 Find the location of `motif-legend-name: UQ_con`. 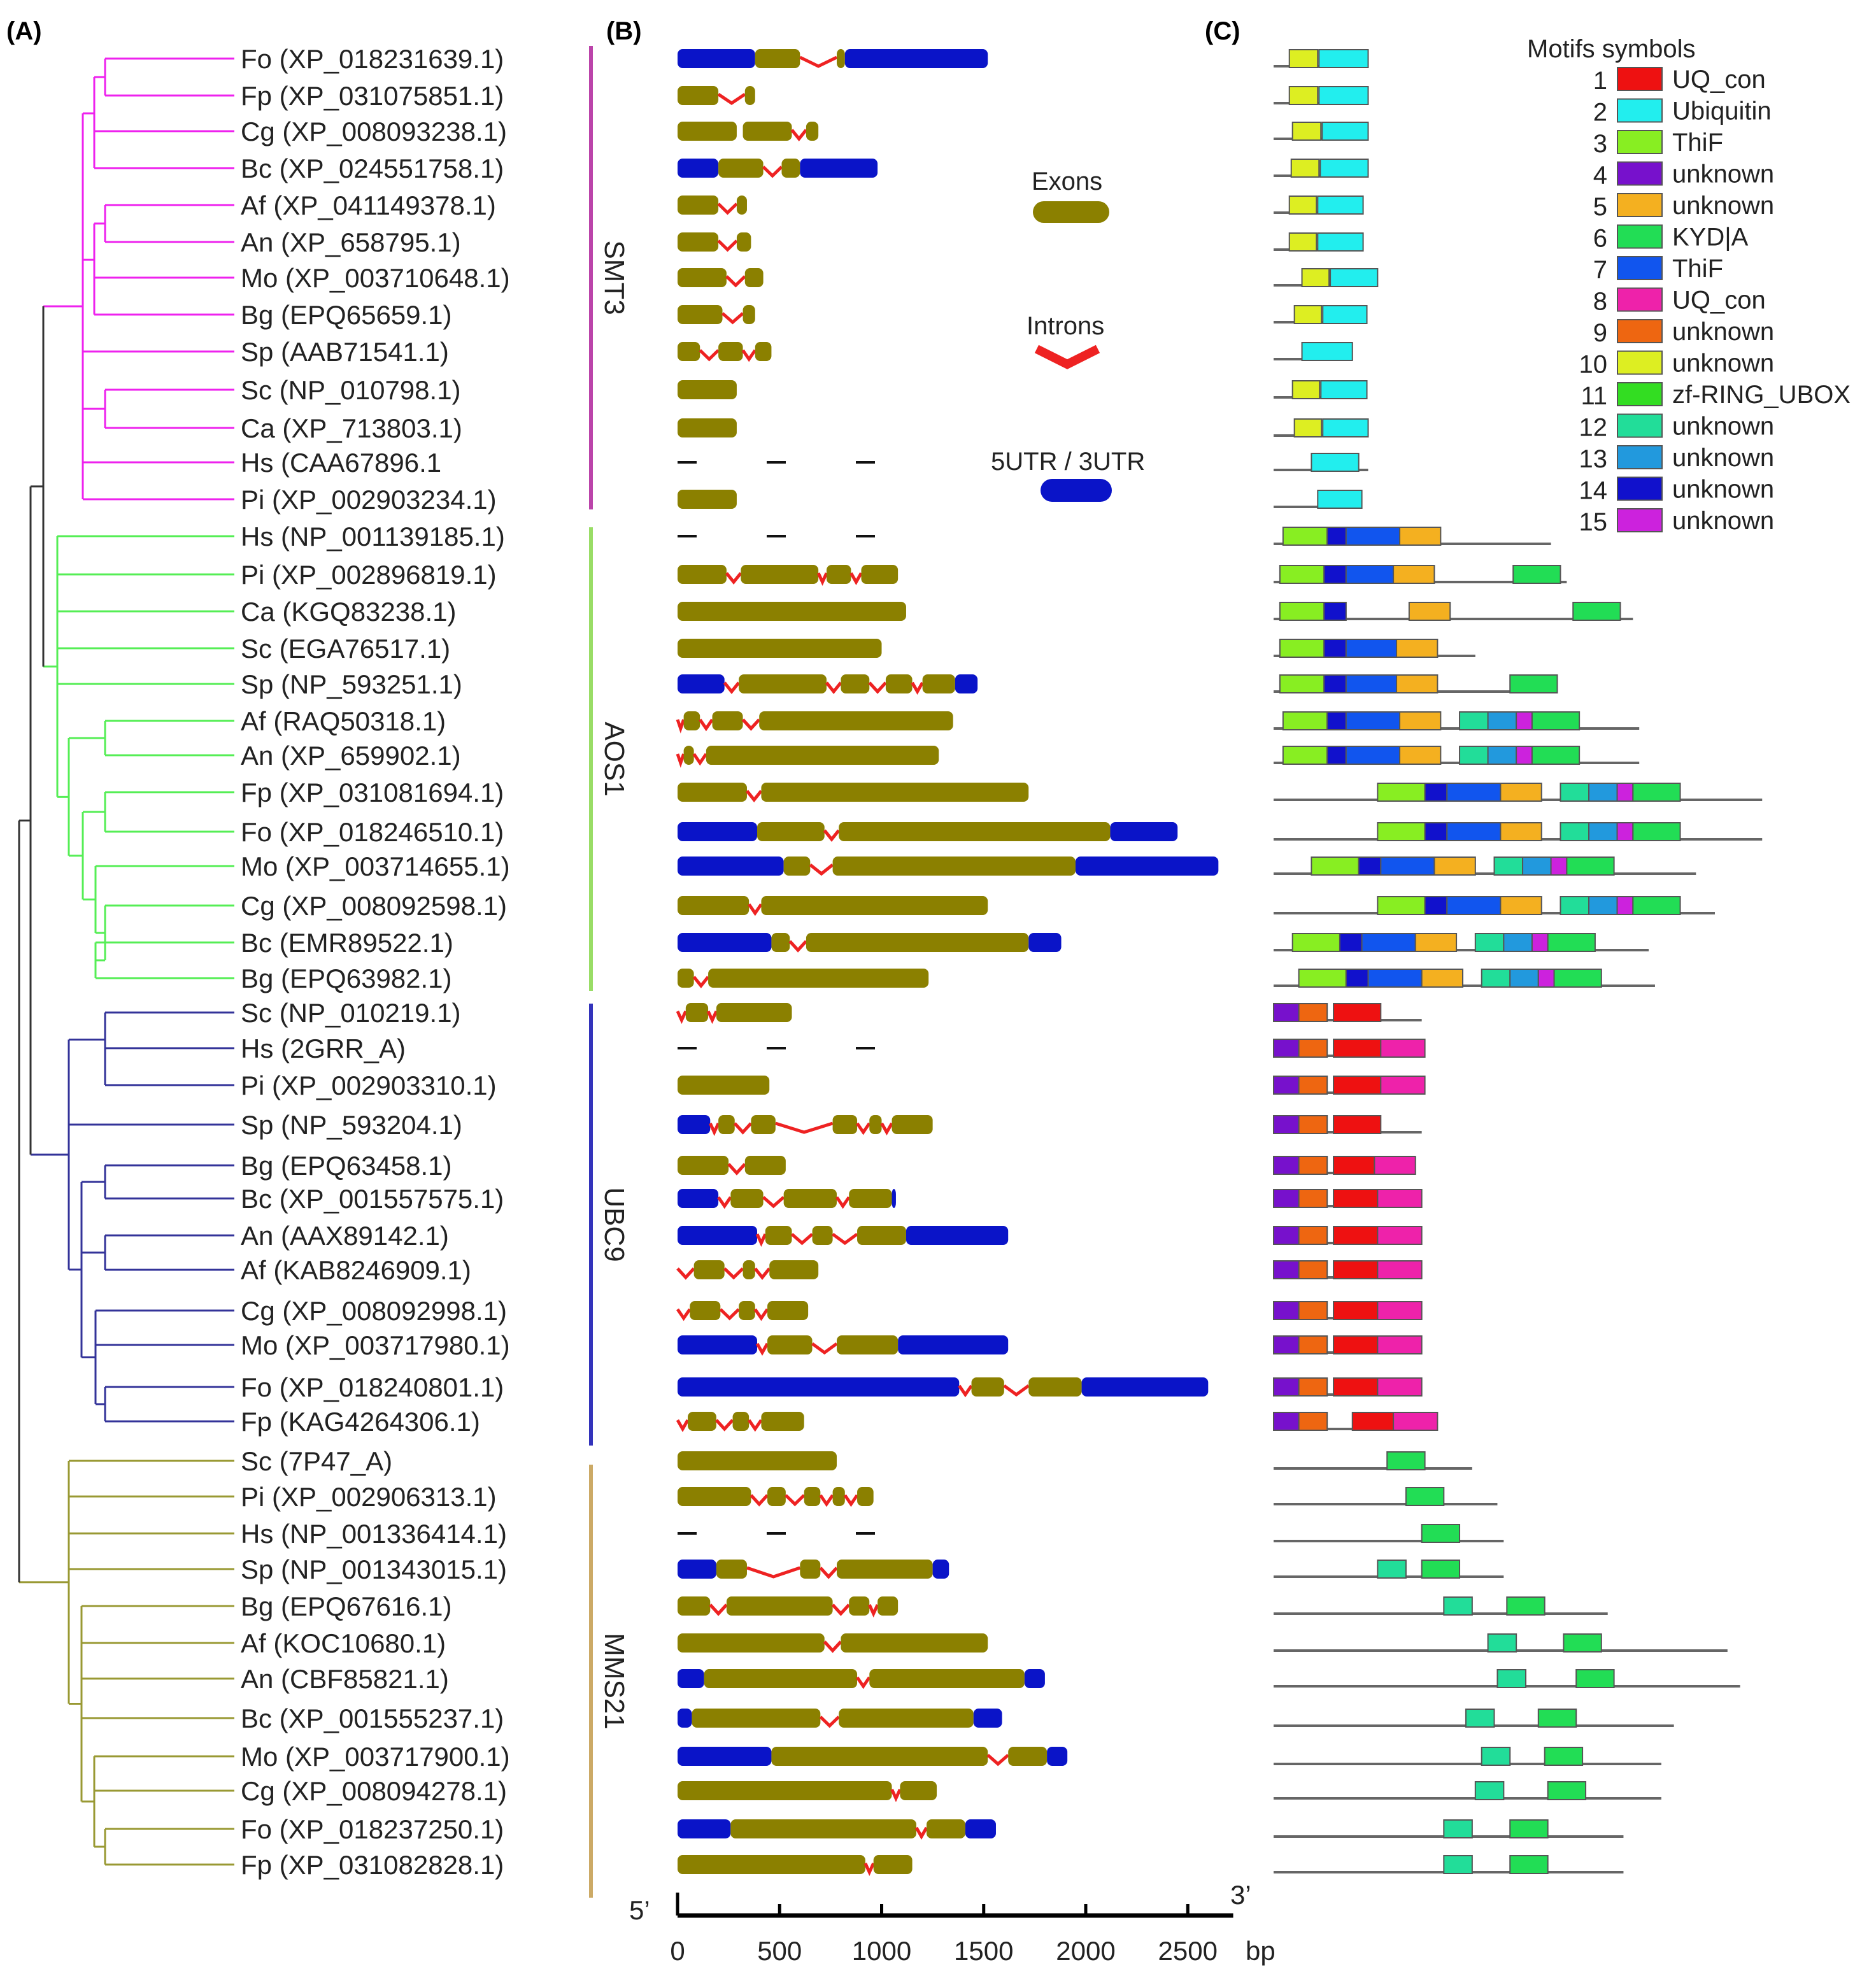

motif-legend-name: UQ_con is located at coordinates (1719, 301).